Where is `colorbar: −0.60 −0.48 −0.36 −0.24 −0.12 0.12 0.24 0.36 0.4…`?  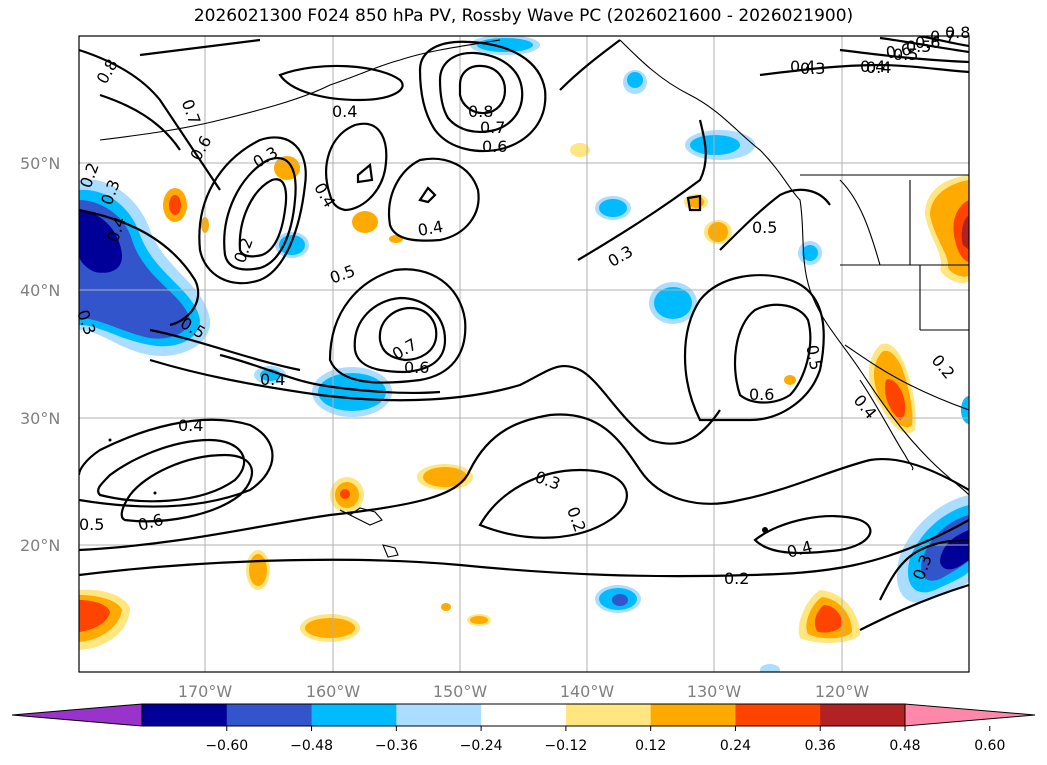 colorbar: −0.60 −0.48 −0.36 −0.24 −0.12 0.12 0.24 0.36 0.4… is located at coordinates (523, 728).